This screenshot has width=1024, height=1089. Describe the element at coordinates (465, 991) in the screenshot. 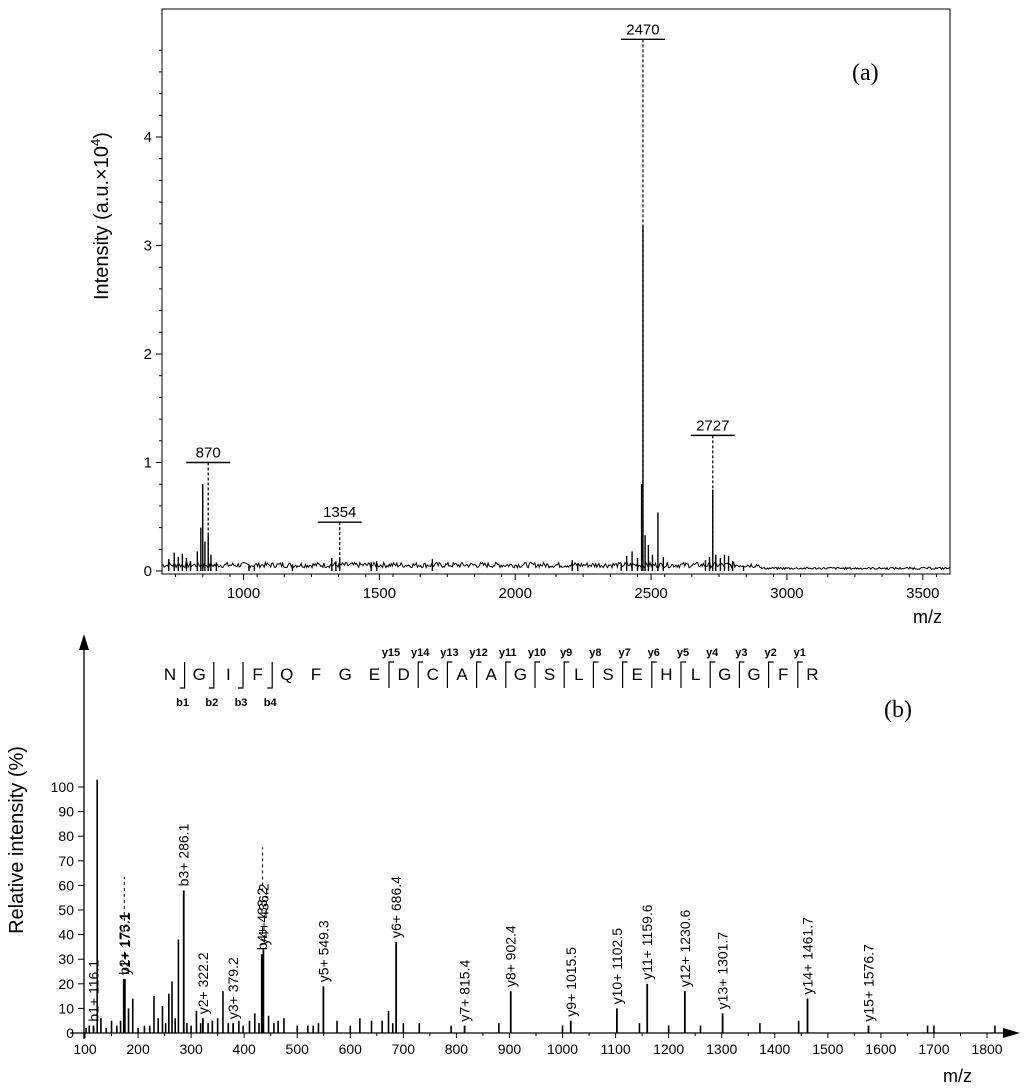

I see `chart-b-fragment-label: y7+ 815.4` at that location.